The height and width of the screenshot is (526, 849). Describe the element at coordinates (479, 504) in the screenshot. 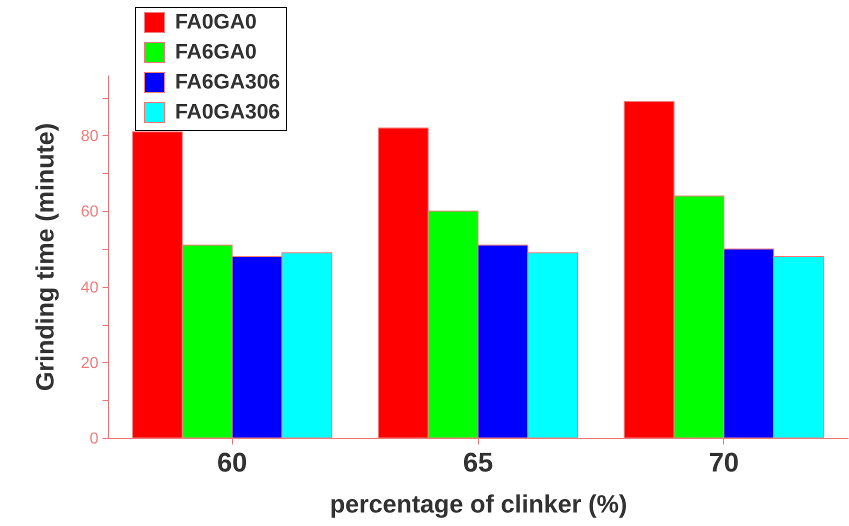

I see `x-axis-title: percentage of clinker (%)` at that location.